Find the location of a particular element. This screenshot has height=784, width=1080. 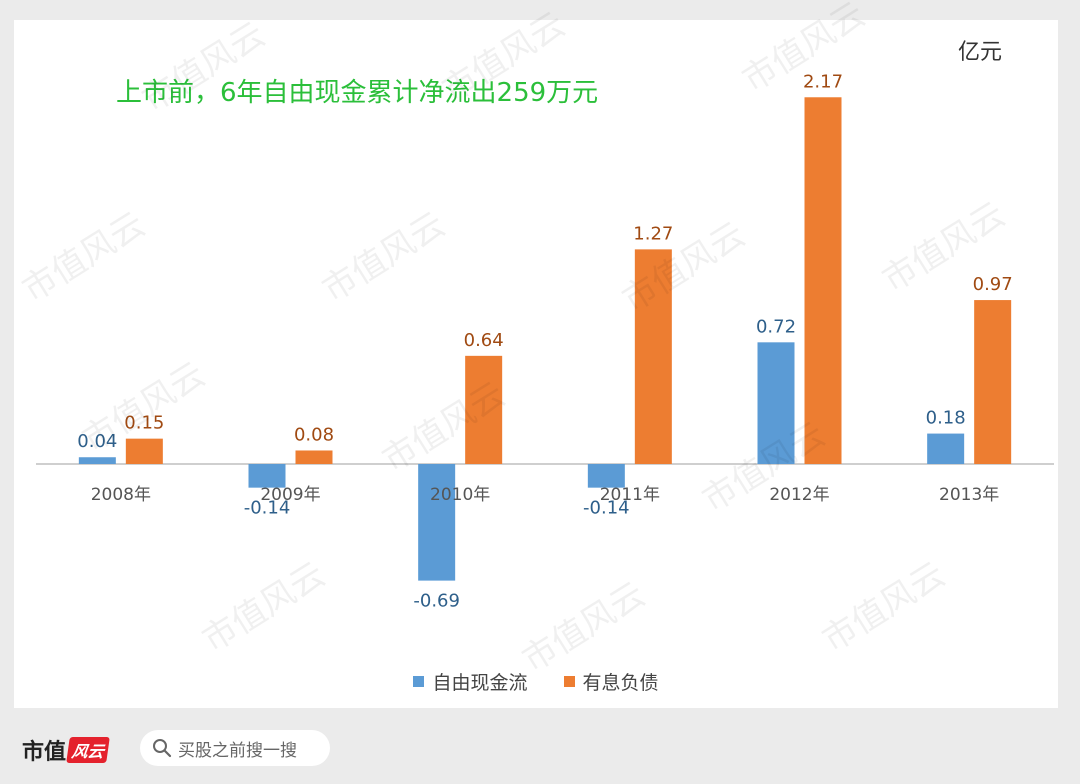

brand-text: 市值 is located at coordinates (44, 752).